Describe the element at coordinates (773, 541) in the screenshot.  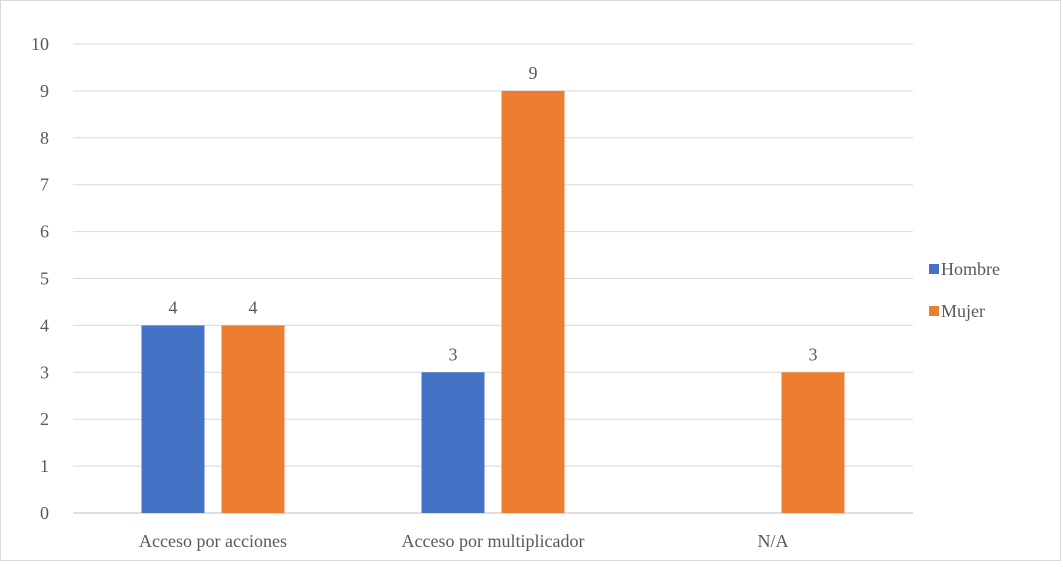
I see `x-category-label: N/A` at that location.